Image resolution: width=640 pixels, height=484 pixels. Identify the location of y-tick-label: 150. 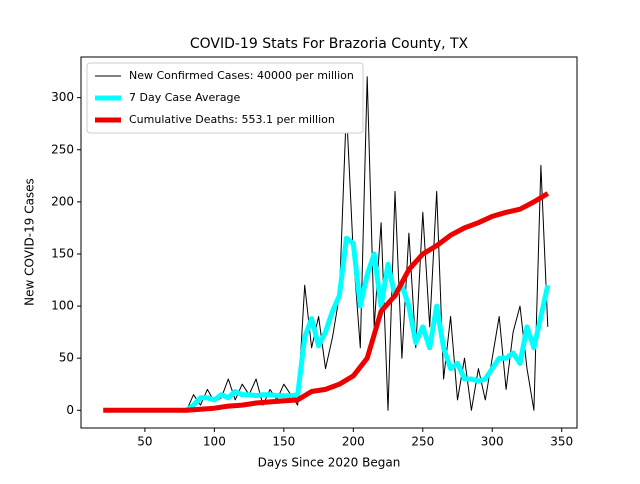
(62, 253).